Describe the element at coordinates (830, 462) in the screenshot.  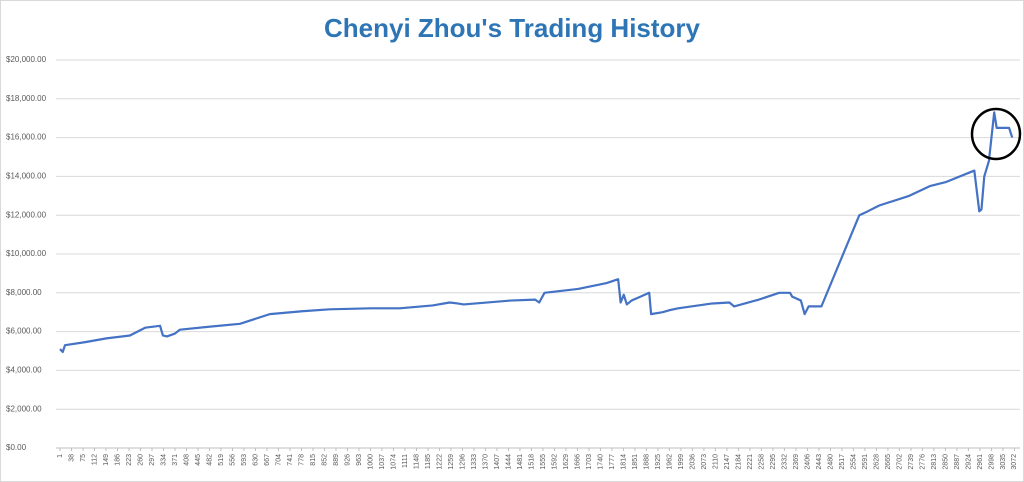
I see `x-tick-label: 2480` at that location.